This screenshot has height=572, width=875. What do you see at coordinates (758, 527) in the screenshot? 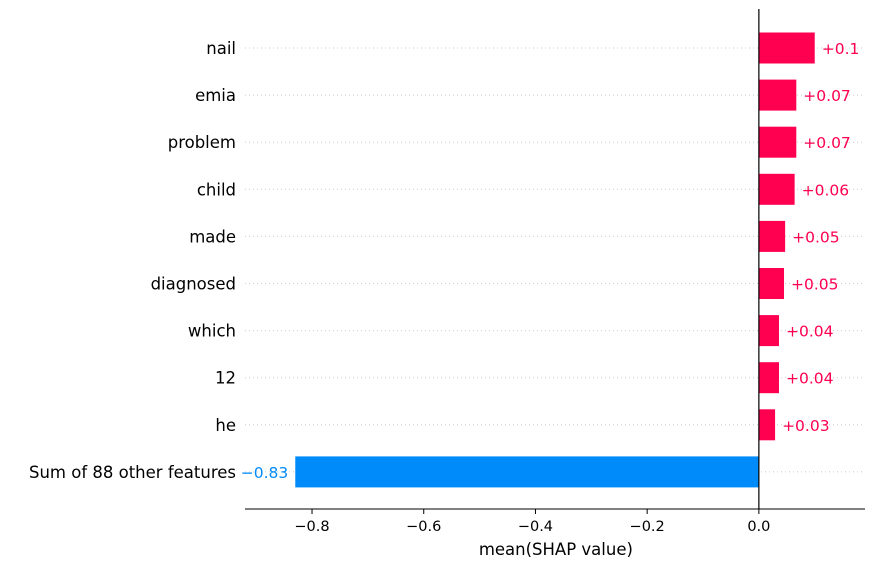
I see `x-tick-label: 0.0` at bounding box center [758, 527].